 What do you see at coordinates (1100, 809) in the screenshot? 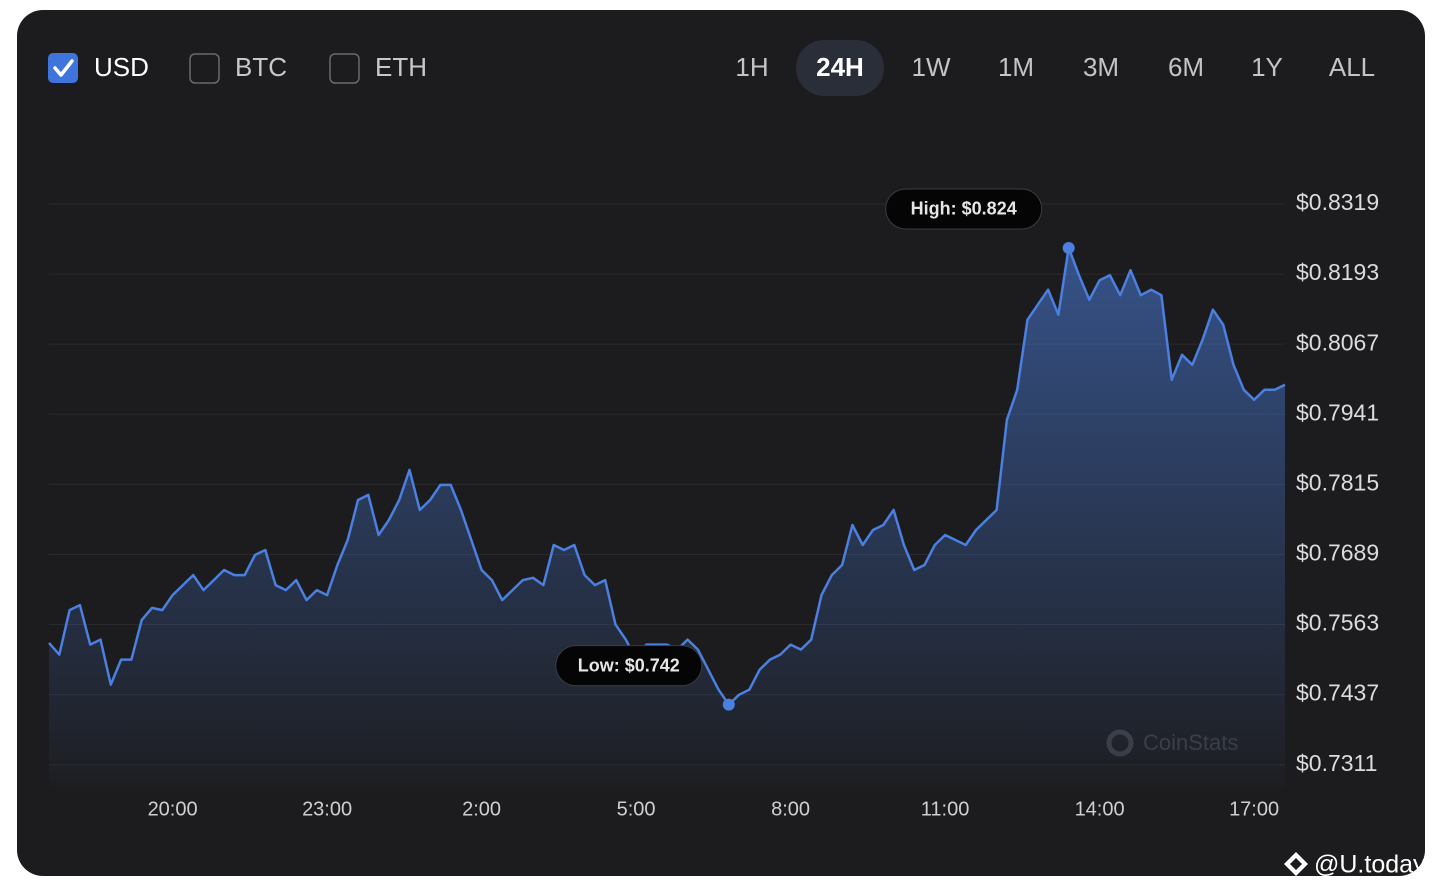
I see `x-tick-label: 14:00` at bounding box center [1100, 809].